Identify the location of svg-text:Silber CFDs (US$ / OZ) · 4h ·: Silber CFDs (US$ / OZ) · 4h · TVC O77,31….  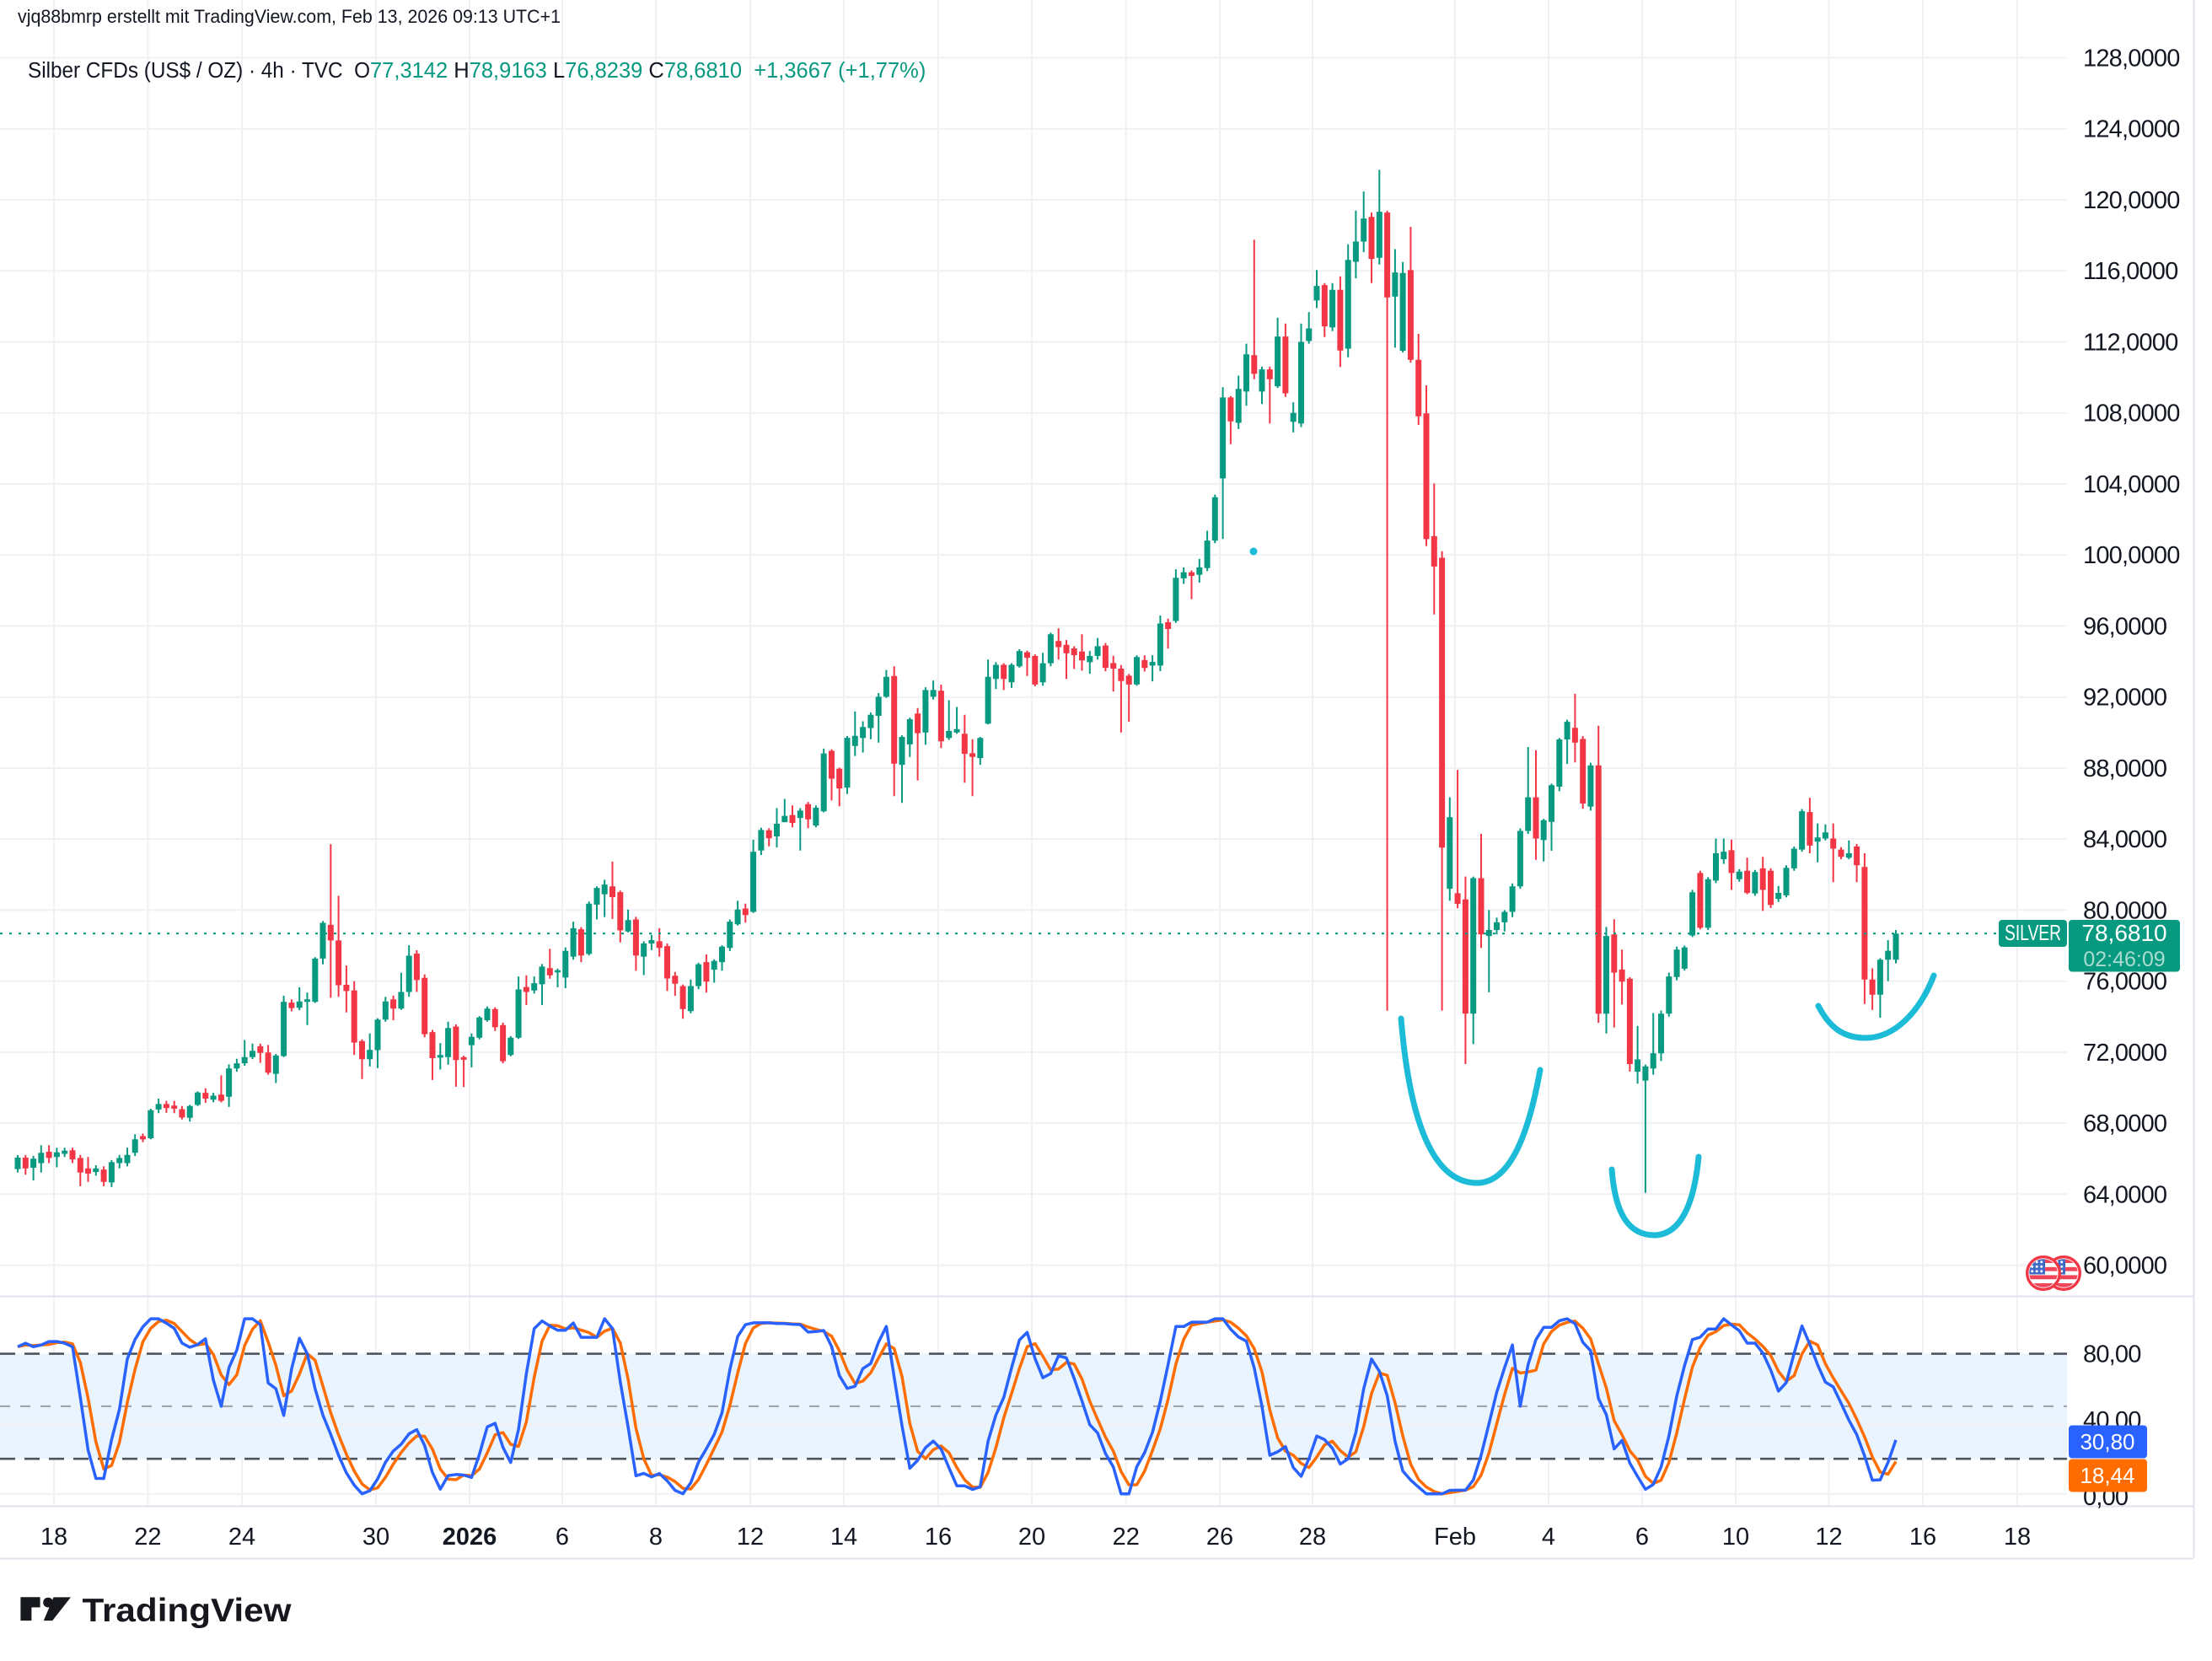
(477, 71).